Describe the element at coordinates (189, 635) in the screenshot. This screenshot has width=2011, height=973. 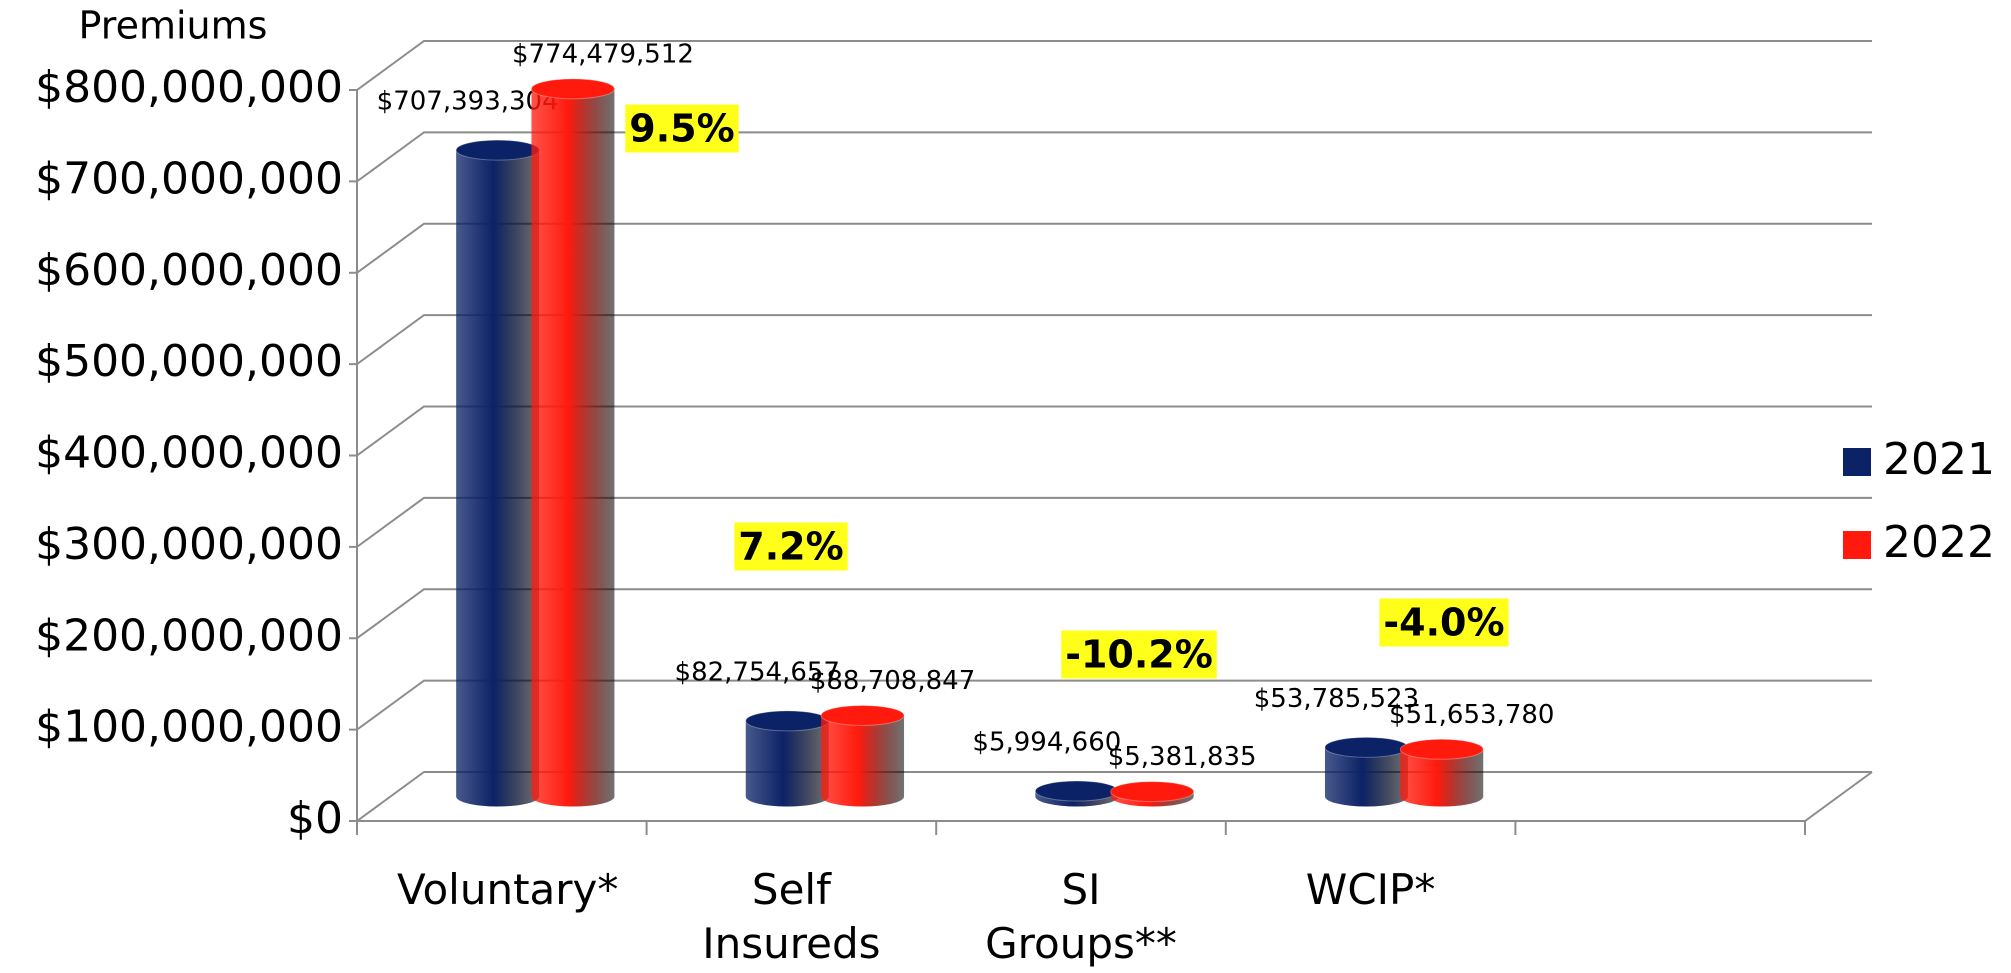
I see `y-tick-label: $200,000,000` at that location.